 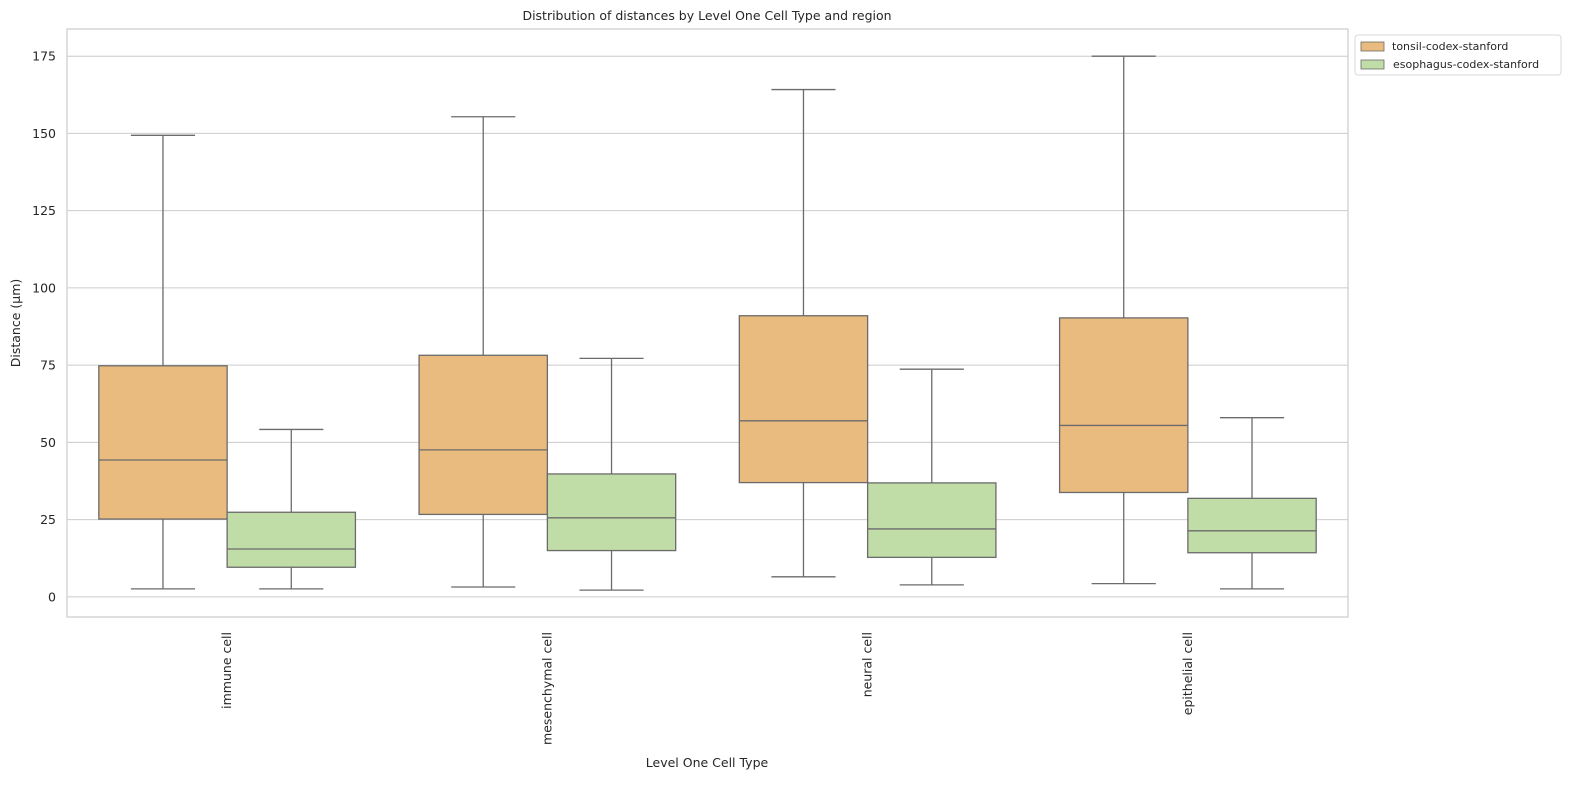 I want to click on y-tick-label: 25, so click(x=48, y=519).